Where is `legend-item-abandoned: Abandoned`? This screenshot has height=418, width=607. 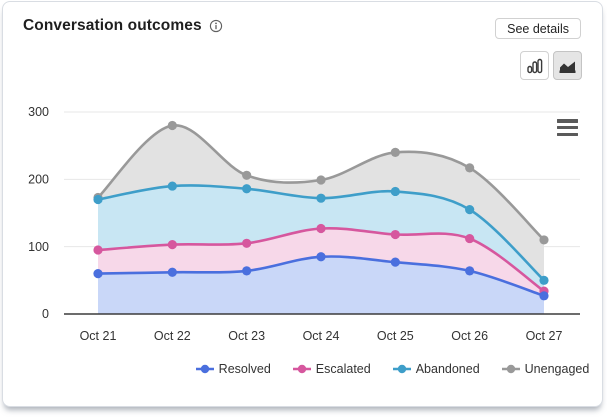
legend-item-abandoned: Abandoned is located at coordinates (436, 369).